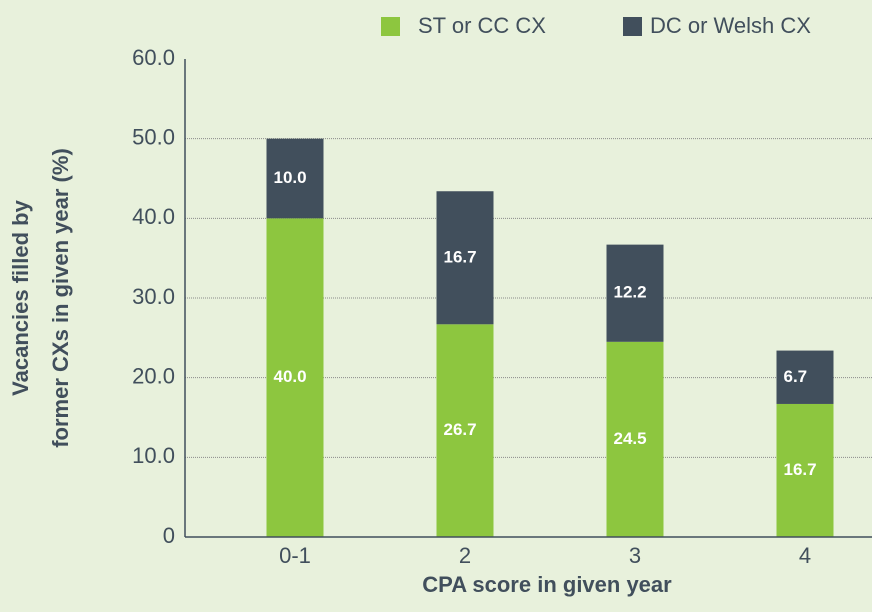  Describe the element at coordinates (730, 25) in the screenshot. I see `legend-label: DC or Welsh CX` at that location.